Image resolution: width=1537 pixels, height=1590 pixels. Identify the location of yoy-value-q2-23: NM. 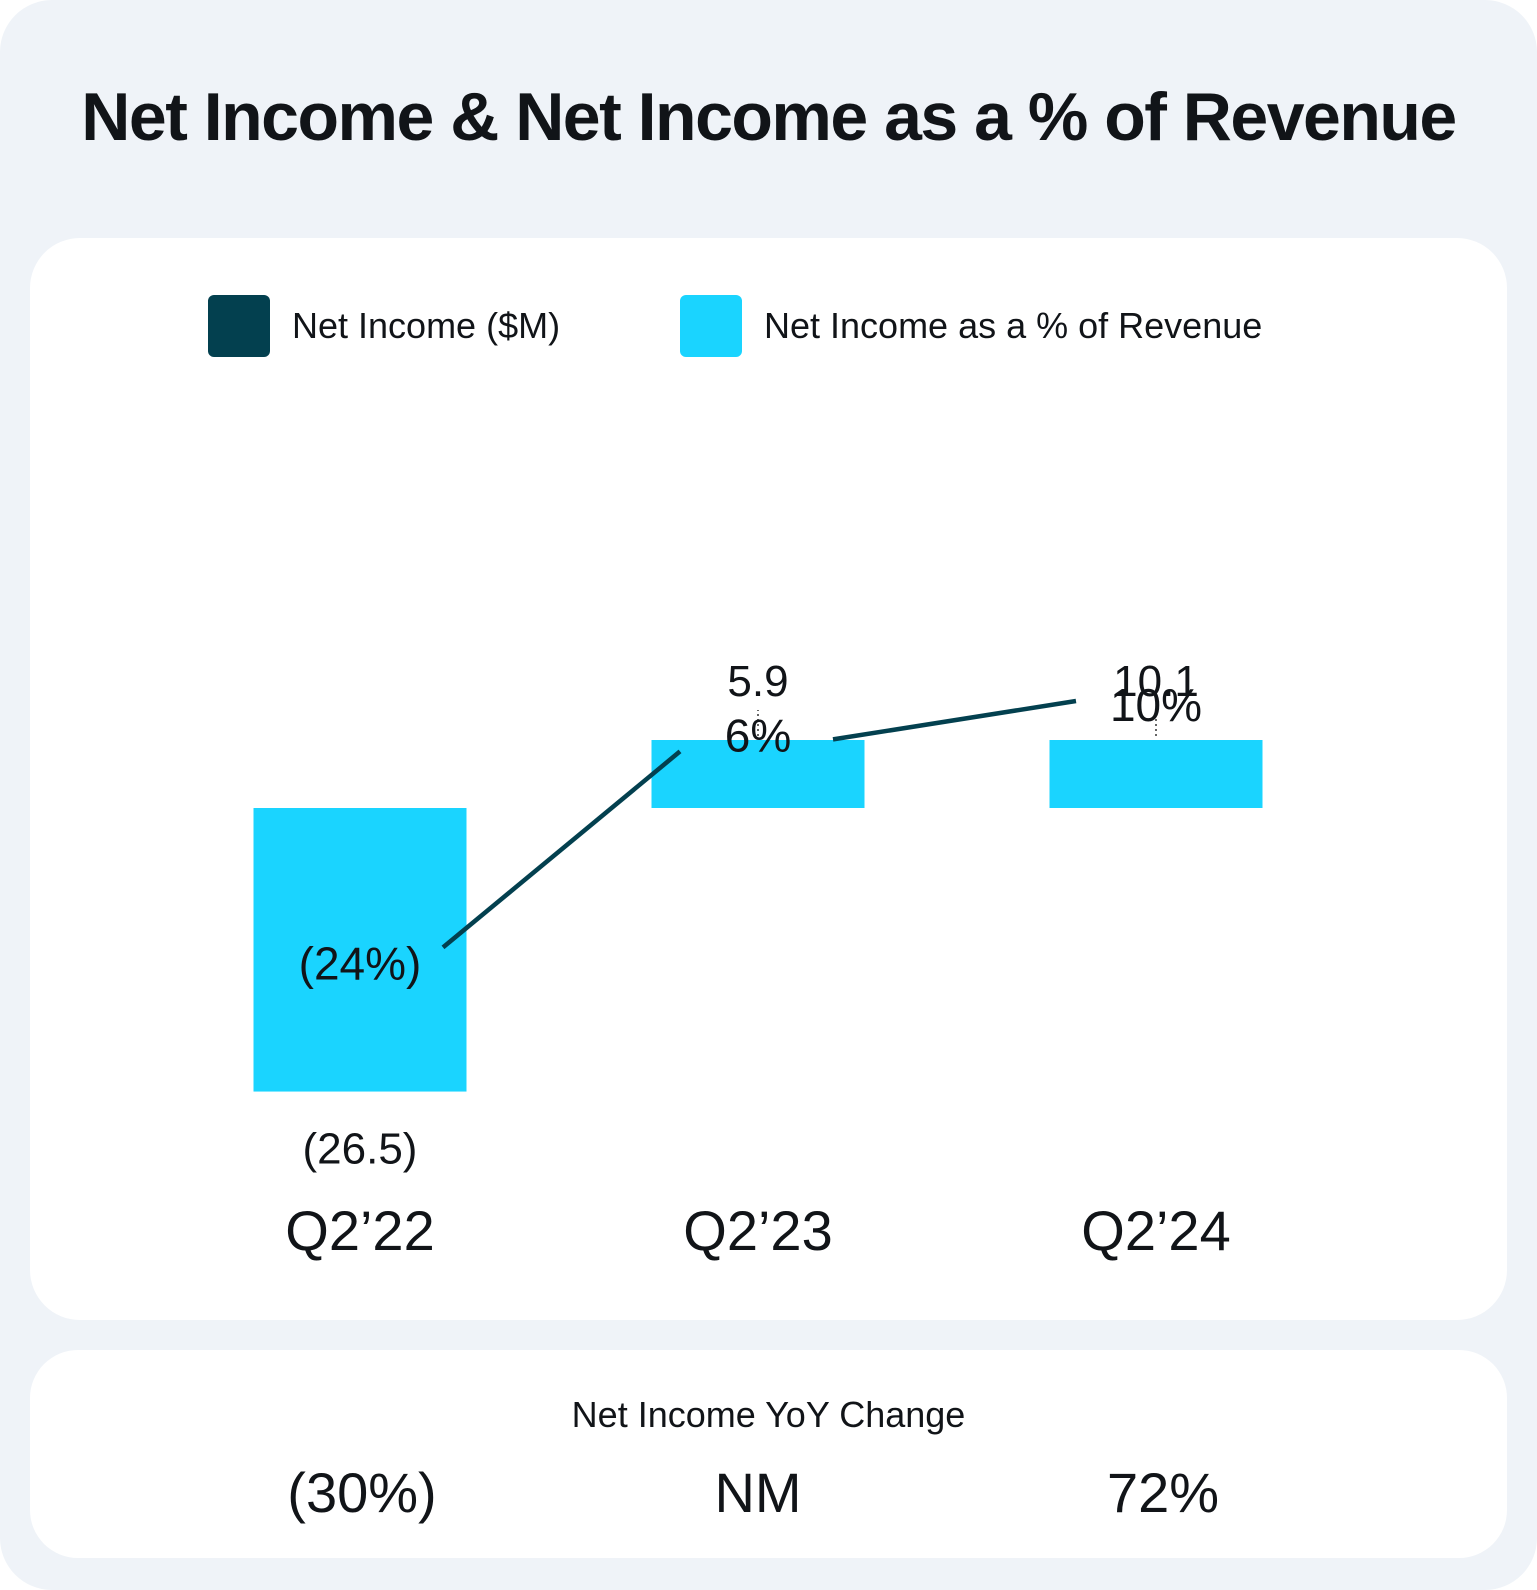
(758, 1492).